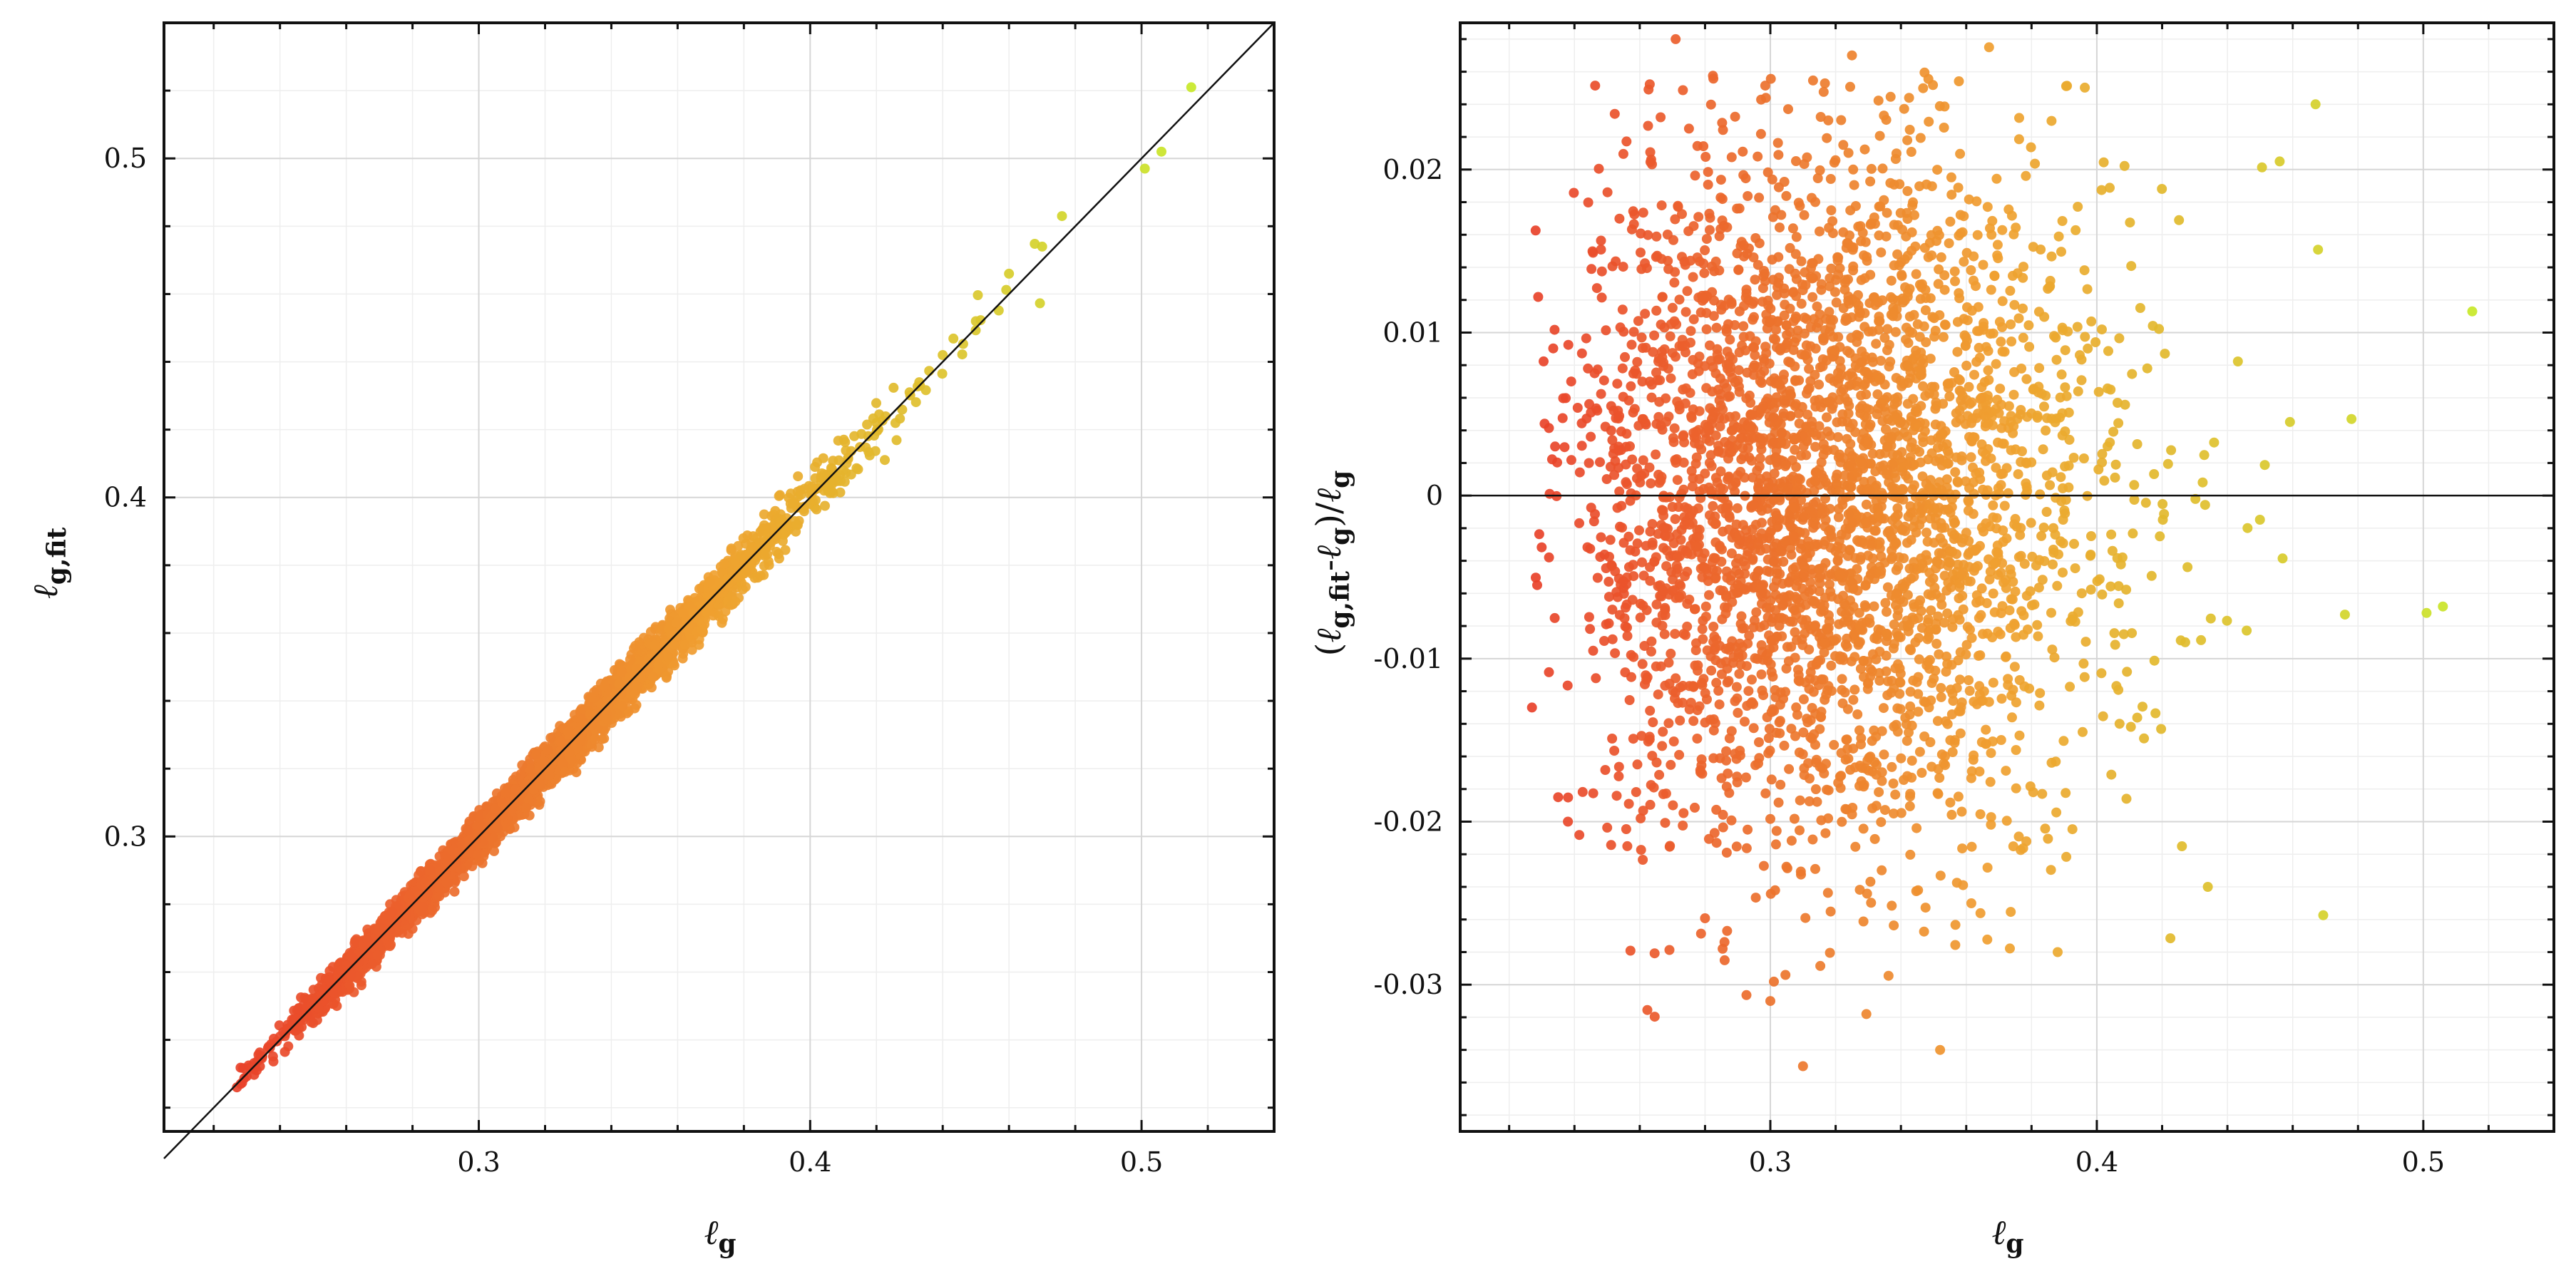 The height and width of the screenshot is (1269, 2576). What do you see at coordinates (125, 497) in the screenshot?
I see `left-y-tick-label: 0.4` at bounding box center [125, 497].